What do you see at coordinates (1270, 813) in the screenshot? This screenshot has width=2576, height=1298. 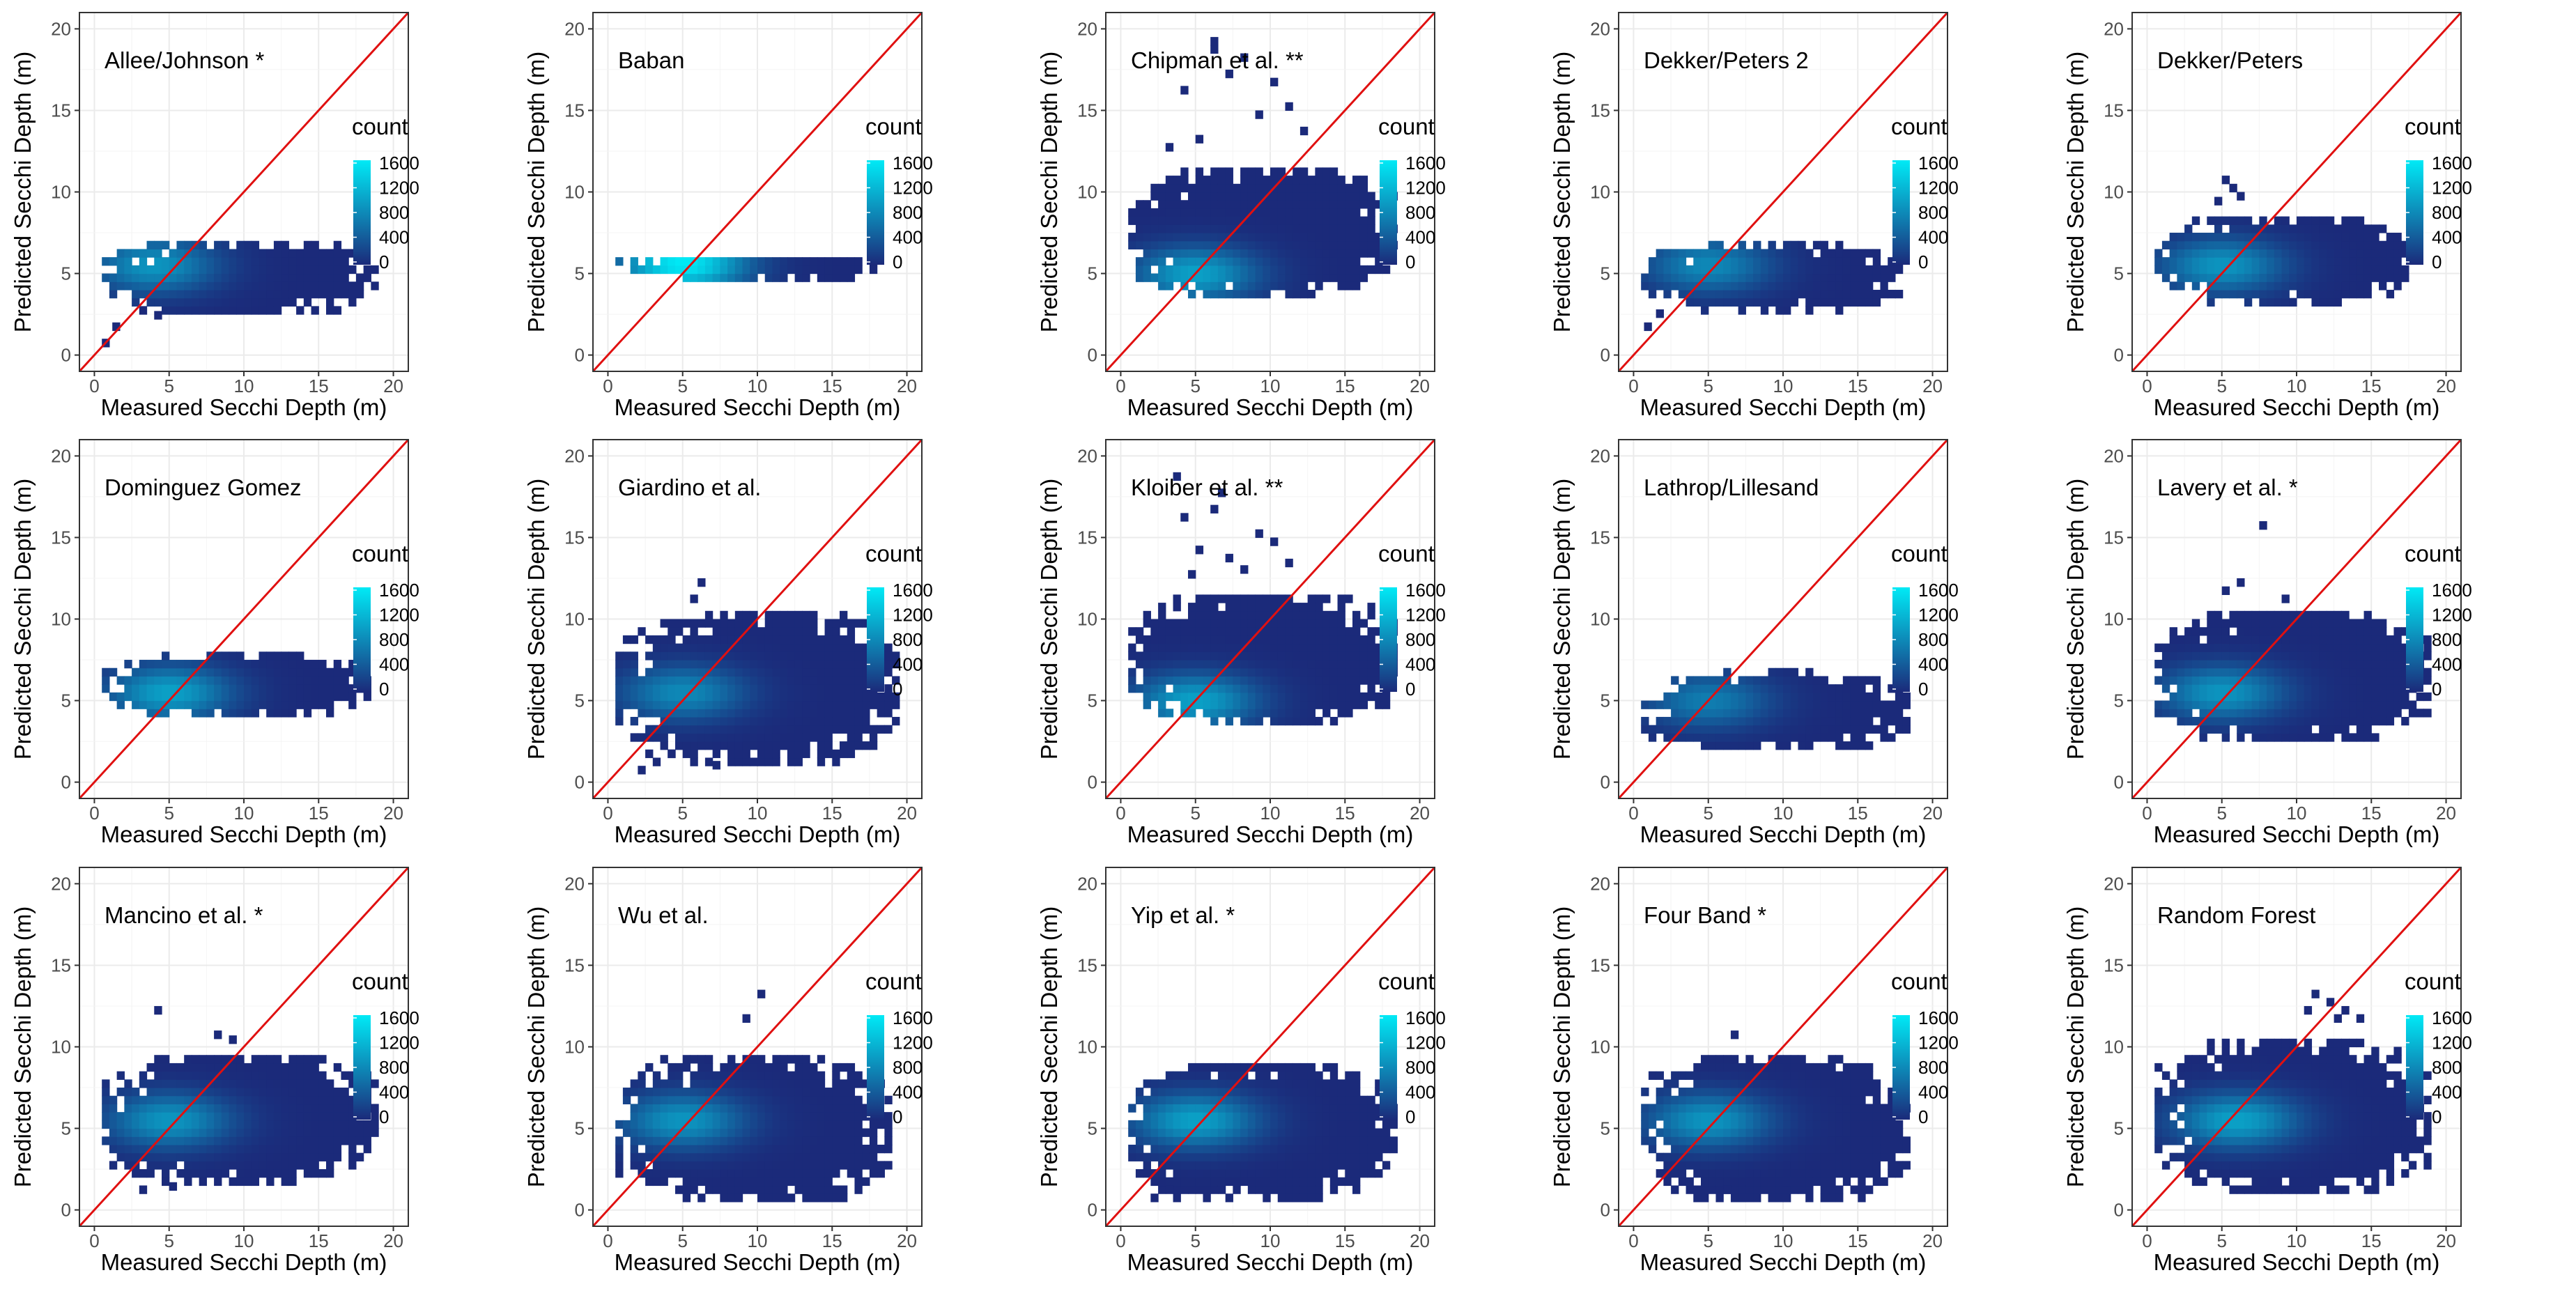 I see `x-tick-label: 10` at bounding box center [1270, 813].